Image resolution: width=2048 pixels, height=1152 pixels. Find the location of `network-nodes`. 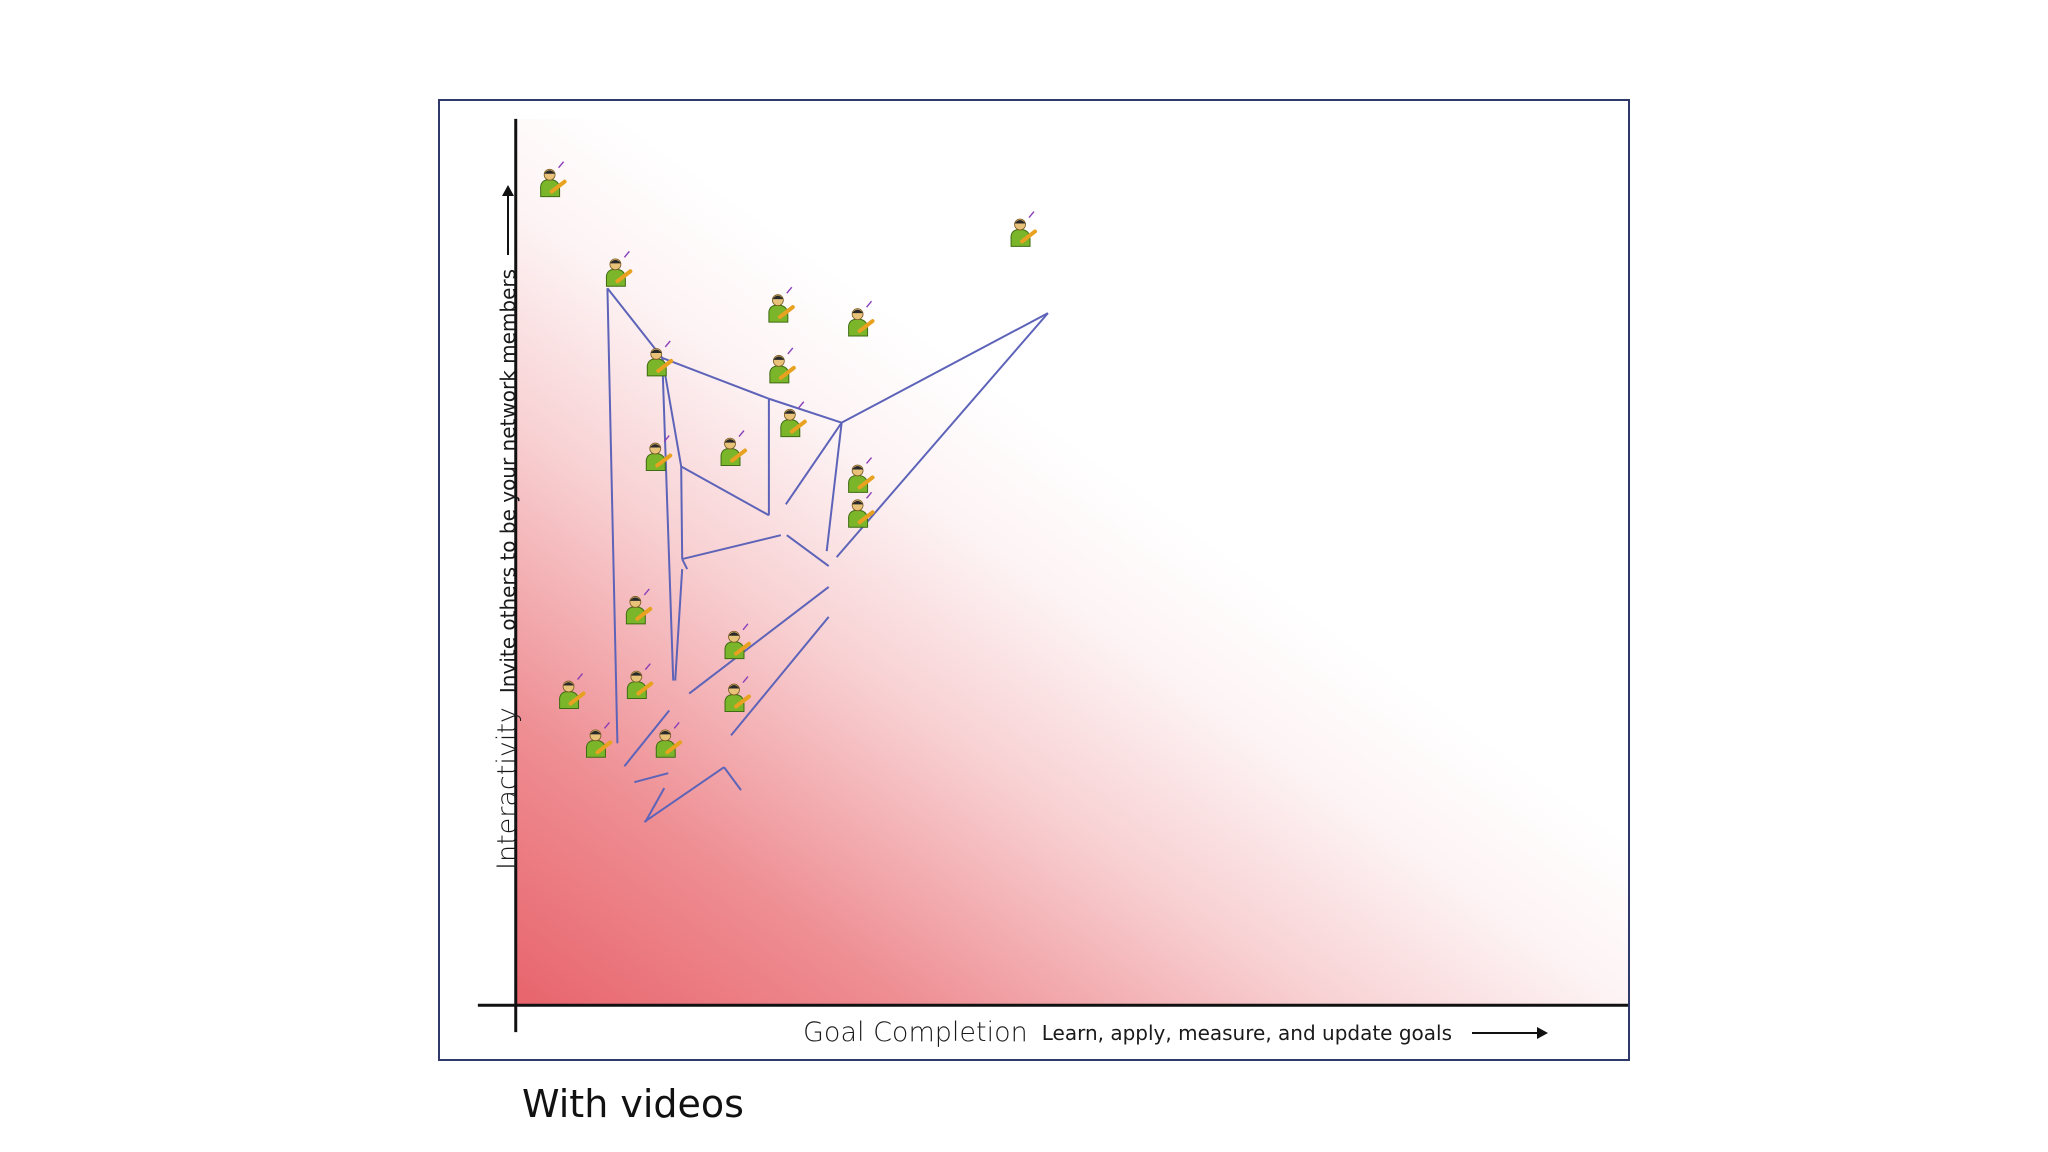

network-nodes is located at coordinates (788, 459).